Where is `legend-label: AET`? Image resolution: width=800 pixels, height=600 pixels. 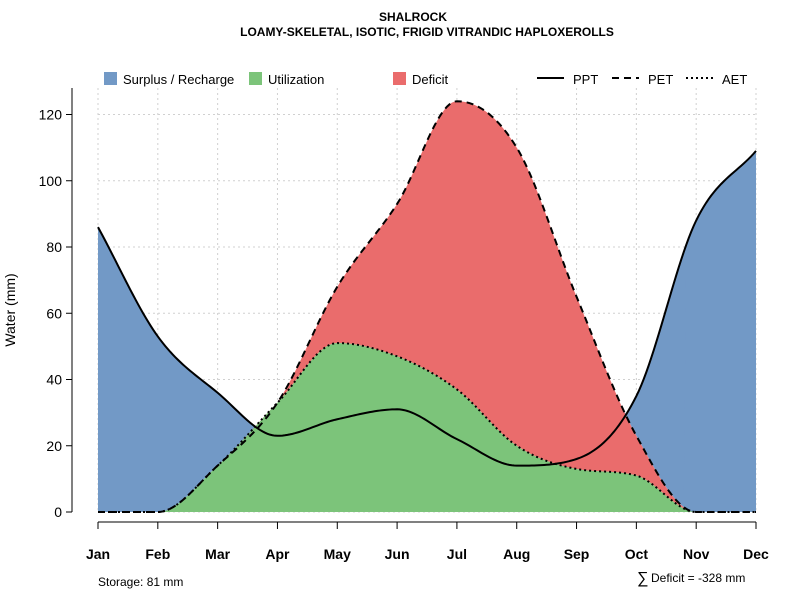 legend-label: AET is located at coordinates (734, 79).